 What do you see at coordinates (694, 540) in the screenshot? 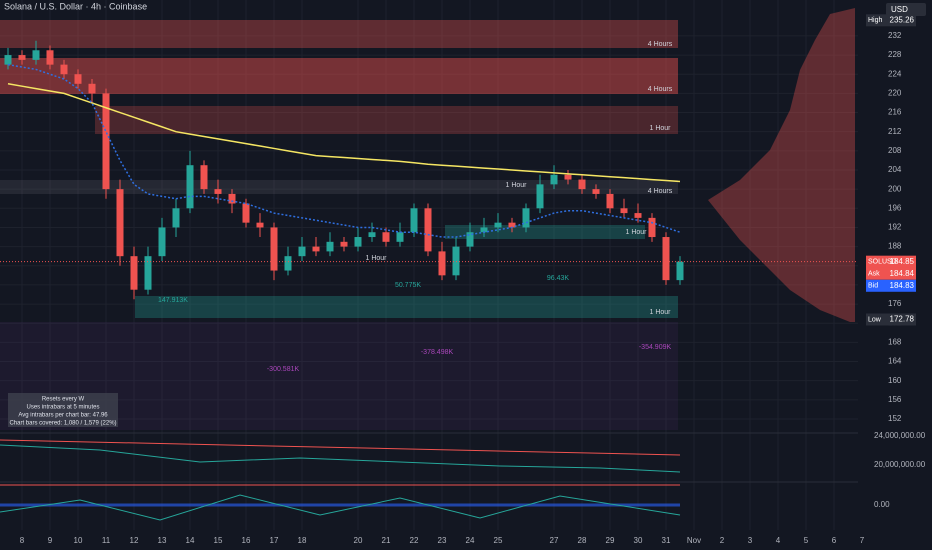
I see `x-tick-label: Nov` at bounding box center [694, 540].